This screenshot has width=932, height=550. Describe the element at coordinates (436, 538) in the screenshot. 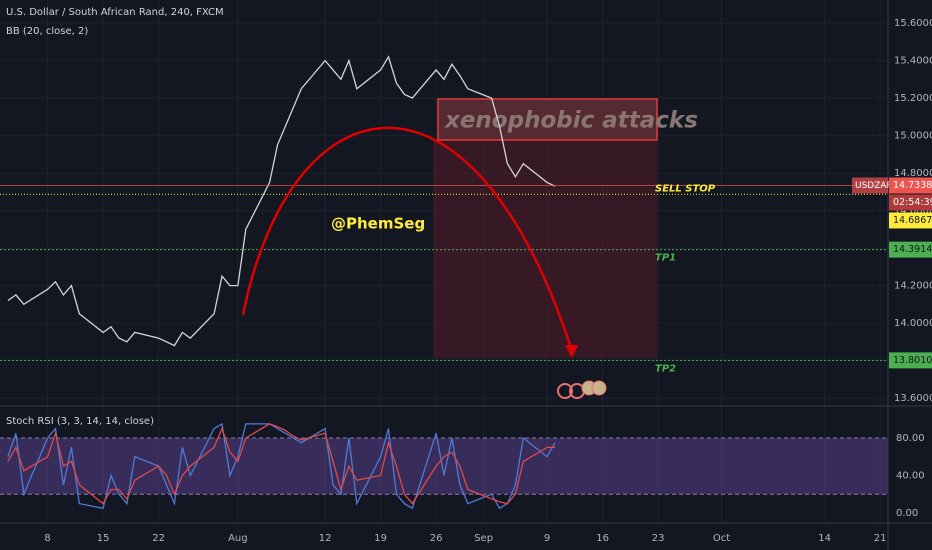

I see `x-tick-label: 26` at that location.